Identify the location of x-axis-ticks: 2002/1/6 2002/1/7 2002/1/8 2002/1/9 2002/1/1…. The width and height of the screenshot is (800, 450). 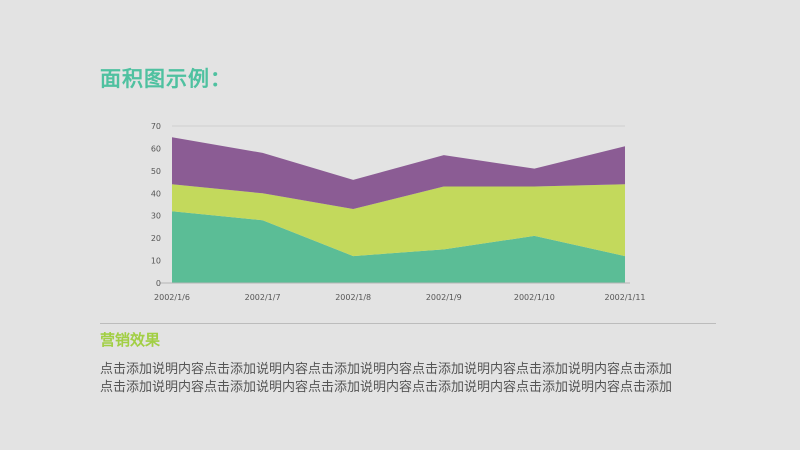
(399, 297).